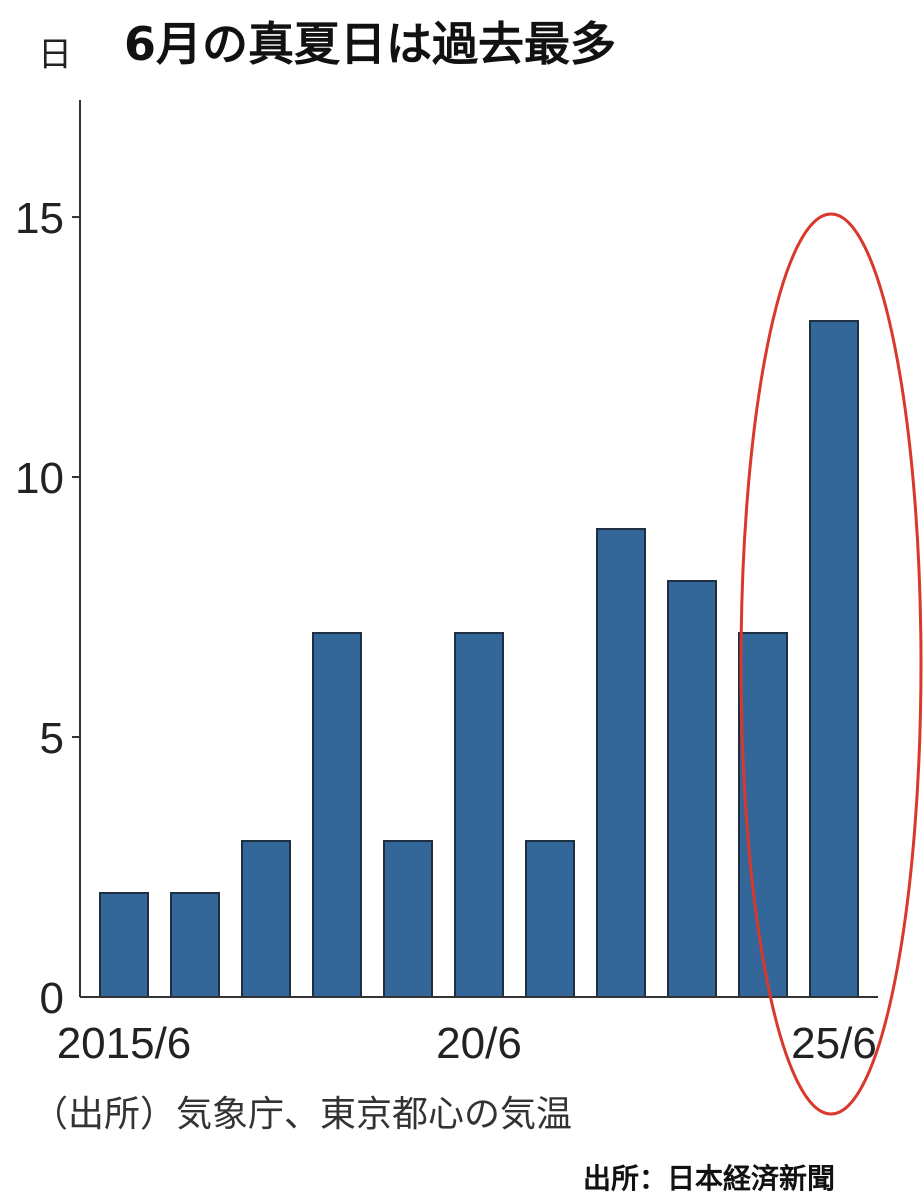  I want to click on y-axis-unit-label: 日, so click(55, 55).